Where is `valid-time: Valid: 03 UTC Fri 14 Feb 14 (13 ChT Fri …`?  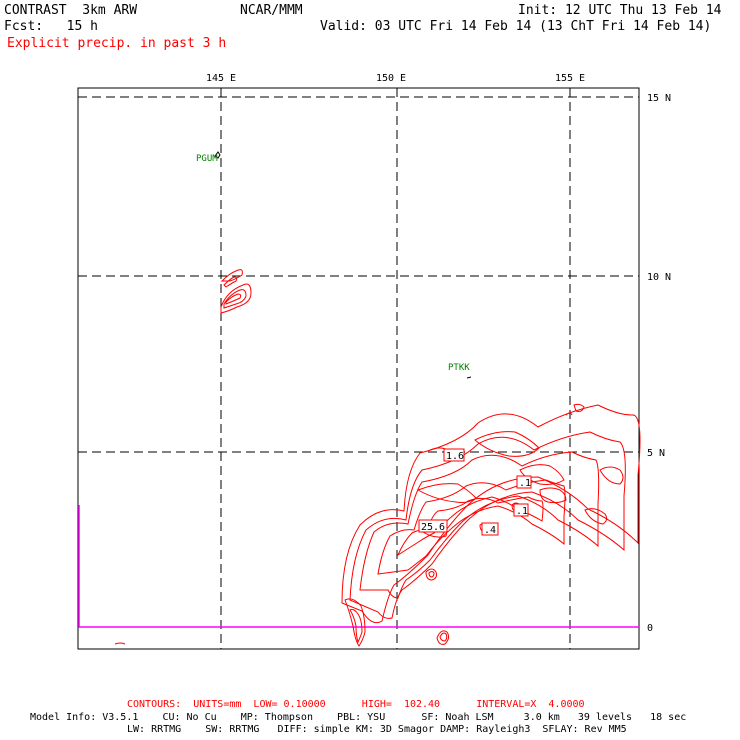
valid-time: Valid: 03 UTC Fri 14 Feb 14 (13 ChT Fri … is located at coordinates (516, 26).